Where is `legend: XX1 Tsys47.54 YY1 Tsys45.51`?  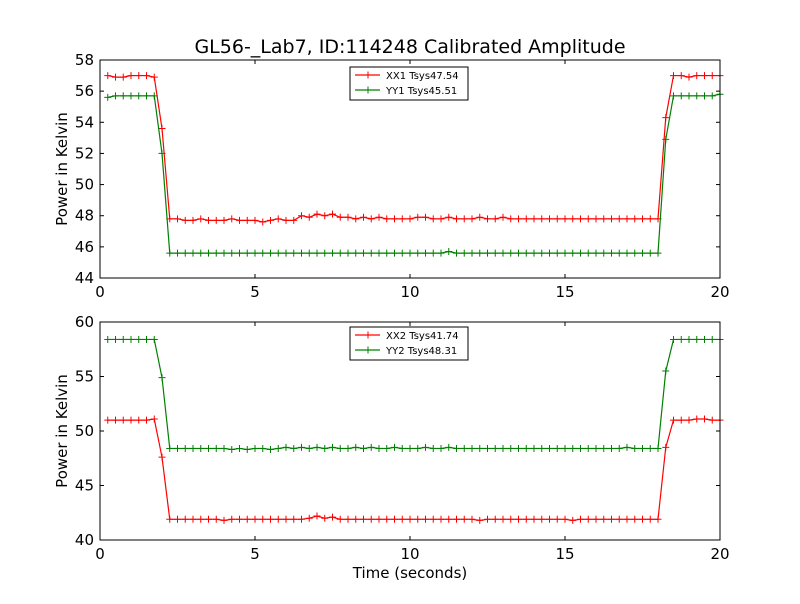
legend: XX1 Tsys47.54 YY1 Tsys45.51 is located at coordinates (409, 83).